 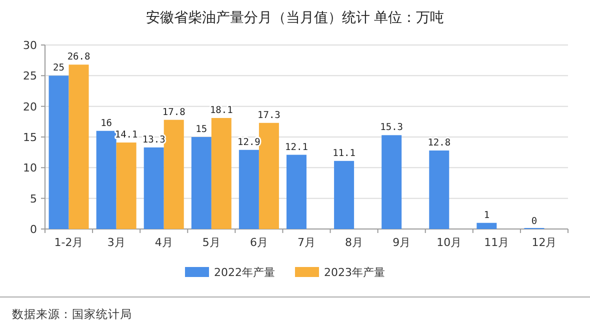 I want to click on x-tick-label: 10月, so click(x=449, y=242).